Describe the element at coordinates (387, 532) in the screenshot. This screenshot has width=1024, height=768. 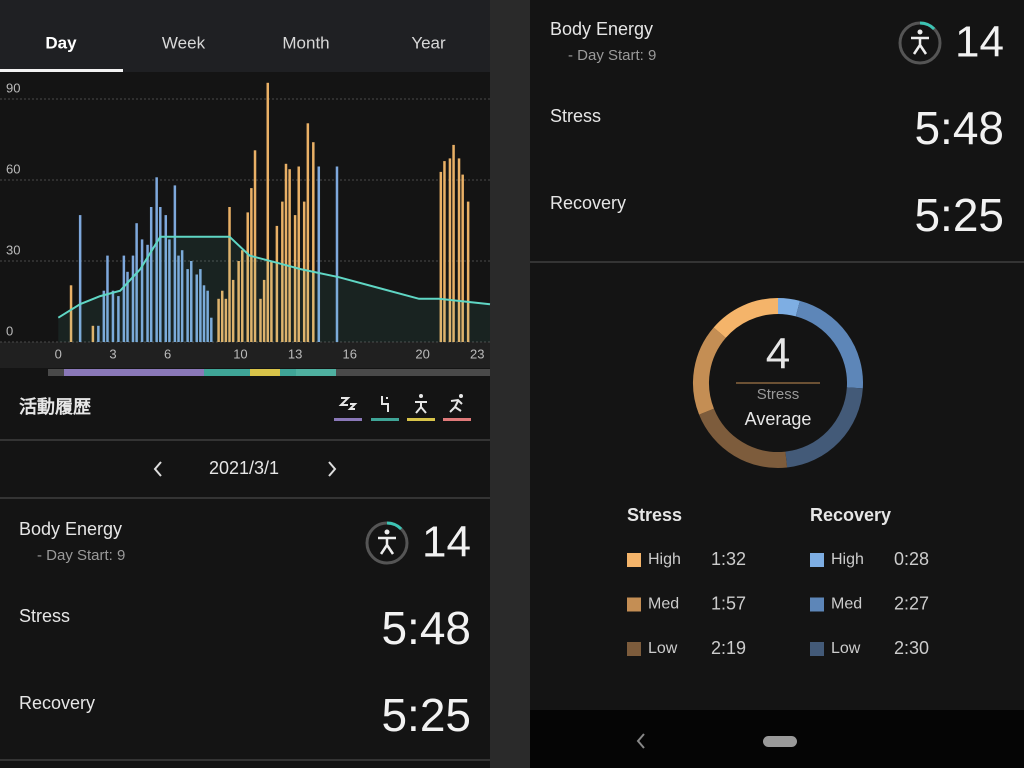
I see `body-energy-head` at that location.